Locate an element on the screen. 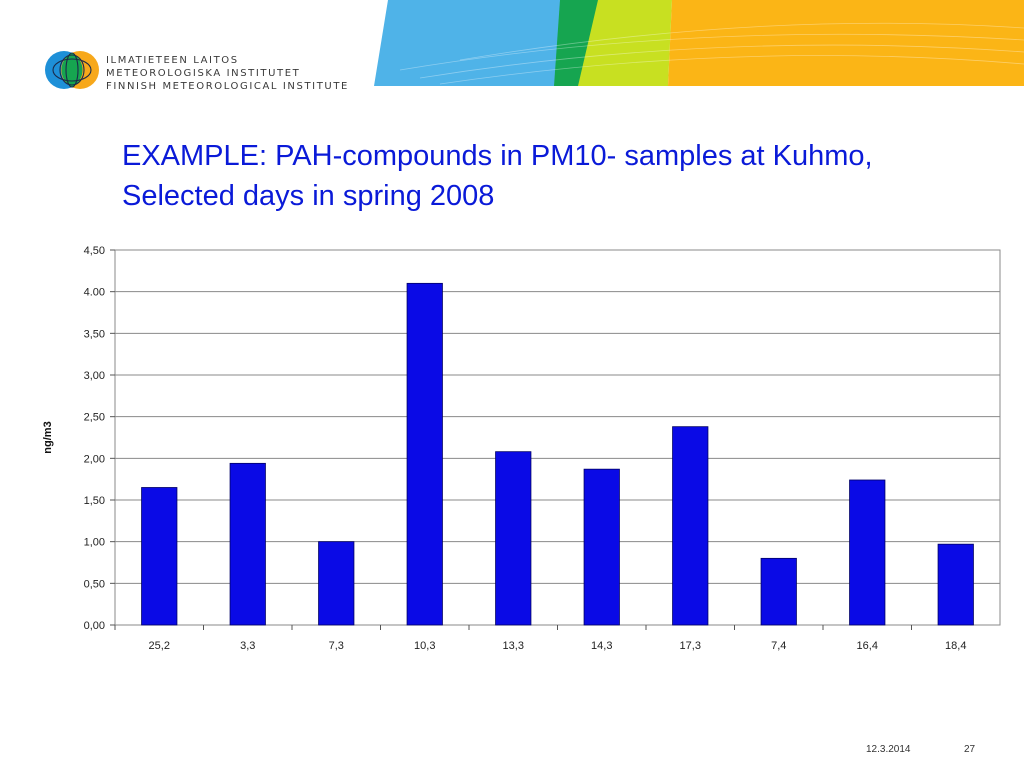 The width and height of the screenshot is (1024, 768). y-tick-label: 4.00 is located at coordinates (94, 293).